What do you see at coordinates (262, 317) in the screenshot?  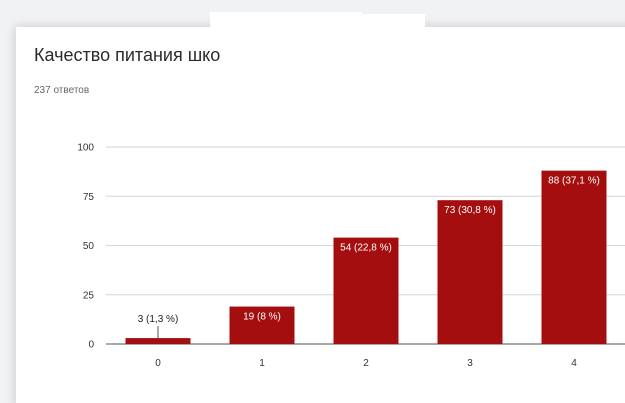 I see `data-label: 19 (8 %)` at bounding box center [262, 317].